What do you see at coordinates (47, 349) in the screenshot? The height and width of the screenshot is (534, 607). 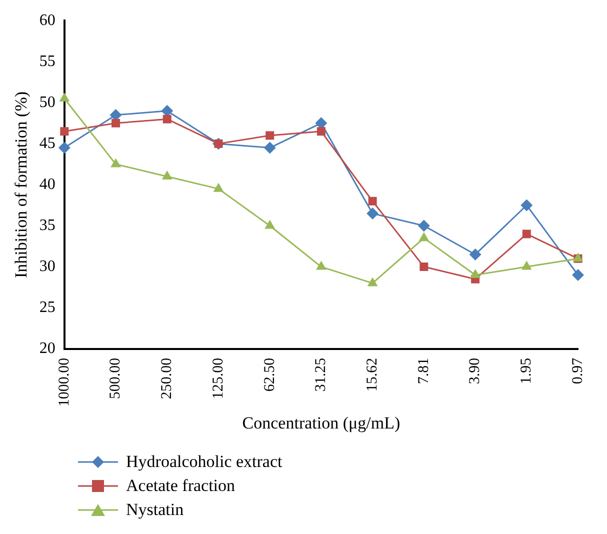 I see `y-tick-label: 20` at bounding box center [47, 349].